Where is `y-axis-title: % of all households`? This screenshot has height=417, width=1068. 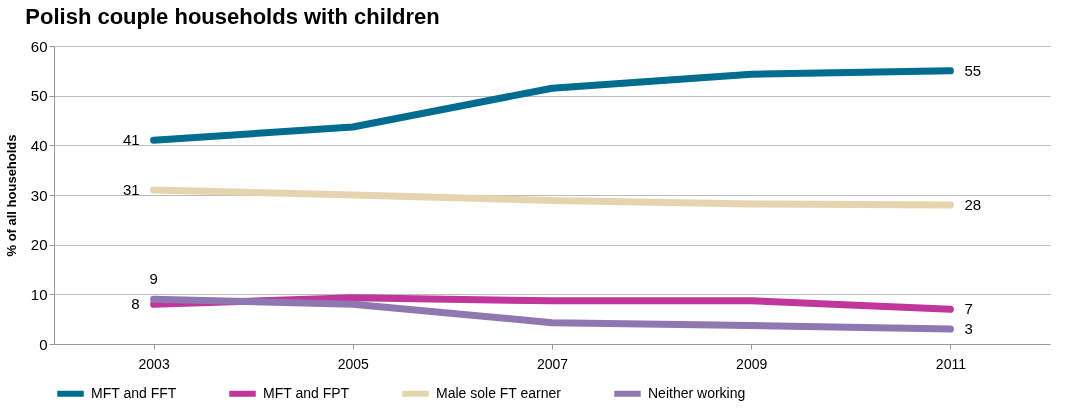 y-axis-title: % of all households is located at coordinates (11, 195).